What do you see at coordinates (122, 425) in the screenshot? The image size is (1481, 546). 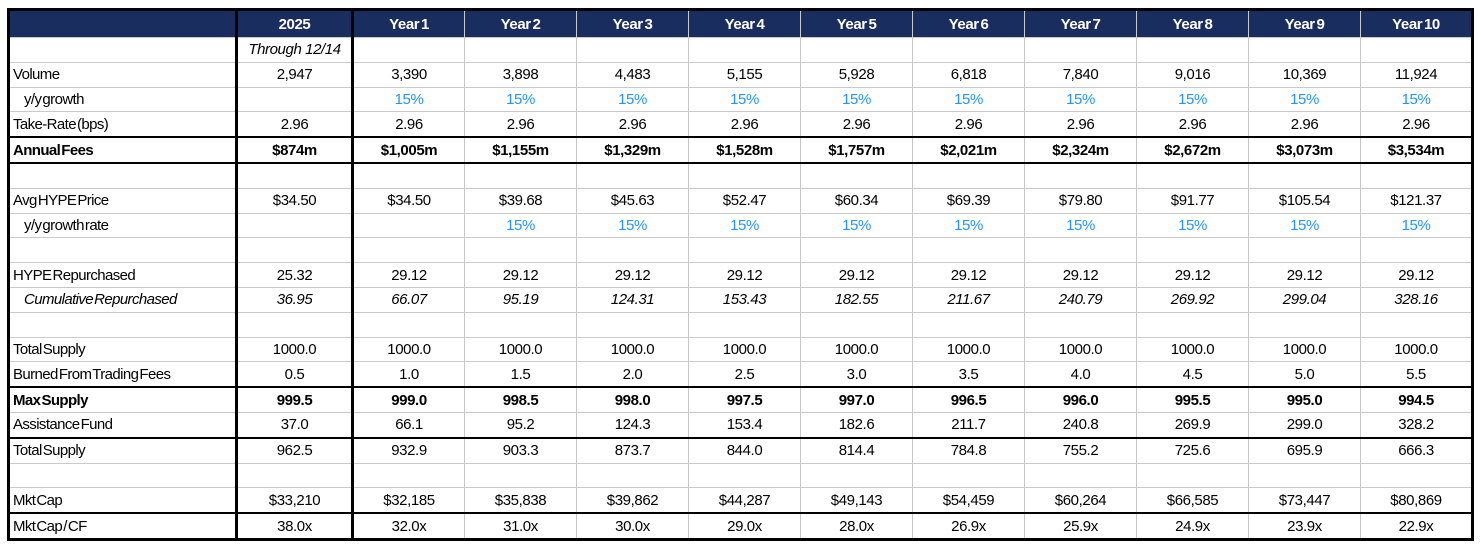 I see `row-label: Assistance Fund` at bounding box center [122, 425].